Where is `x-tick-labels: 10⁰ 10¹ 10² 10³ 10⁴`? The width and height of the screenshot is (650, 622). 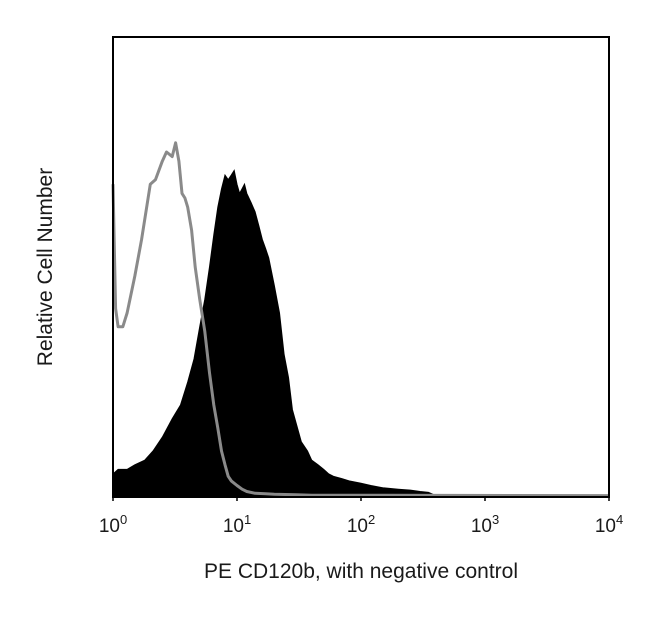 x-tick-labels: 10⁰ 10¹ 10² 10³ 10⁴ is located at coordinates (361, 517).